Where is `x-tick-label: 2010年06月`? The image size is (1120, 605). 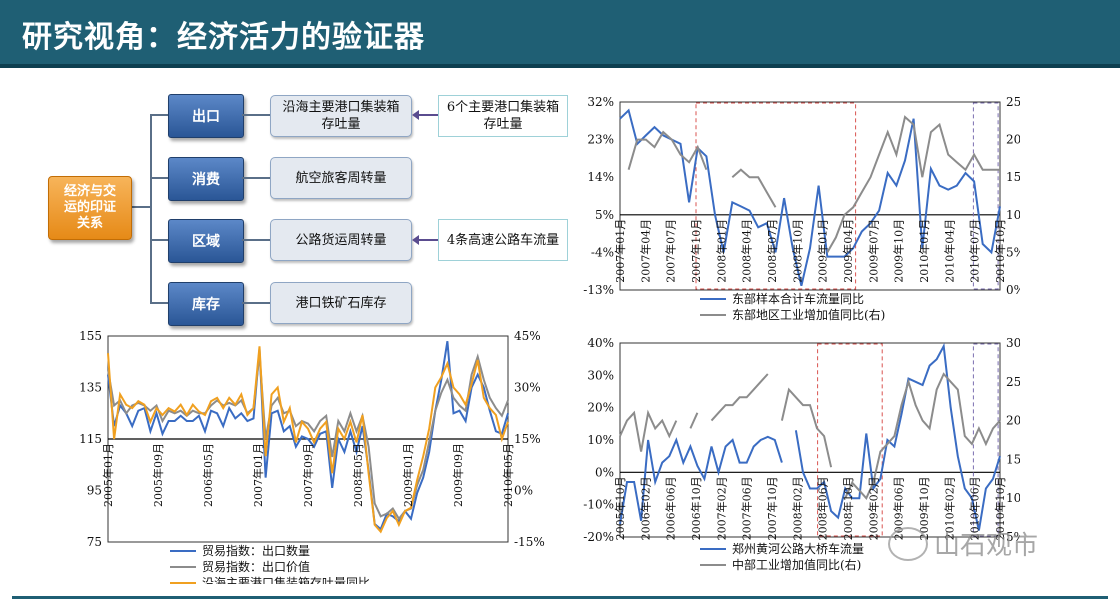 x-tick-label: 2010年06月 is located at coordinates (975, 508).